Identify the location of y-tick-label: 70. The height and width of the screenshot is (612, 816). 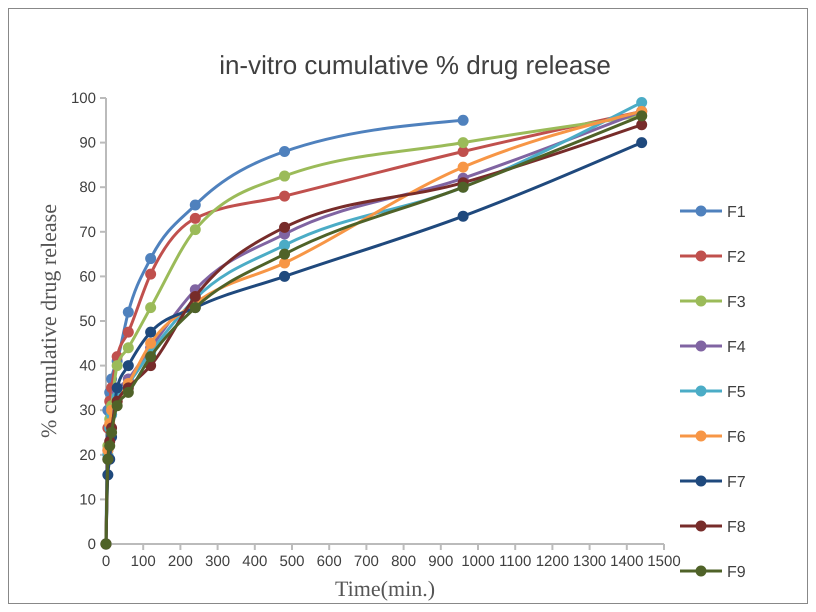
(87, 232).